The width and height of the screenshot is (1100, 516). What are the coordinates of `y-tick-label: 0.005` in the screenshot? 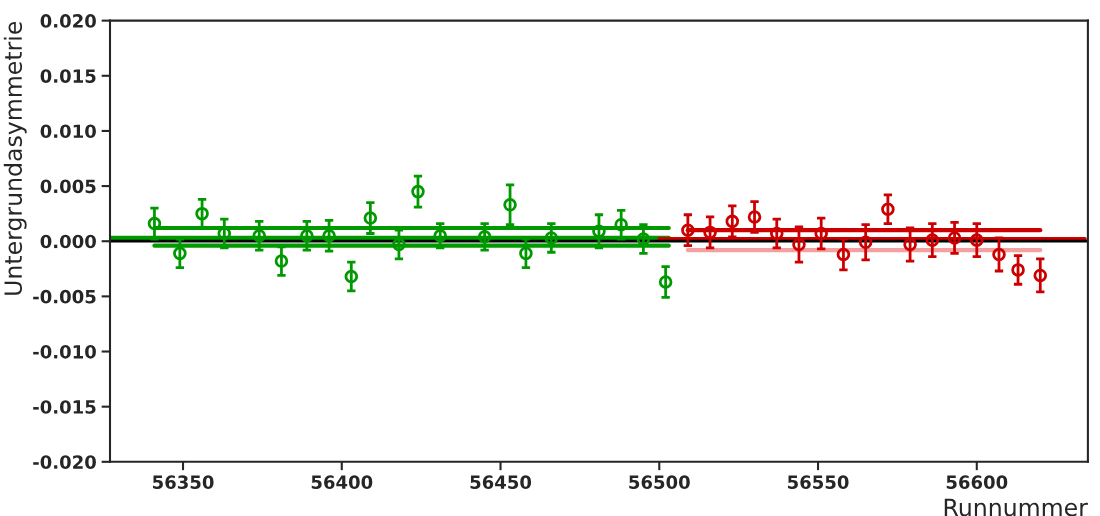 It's located at (68, 186).